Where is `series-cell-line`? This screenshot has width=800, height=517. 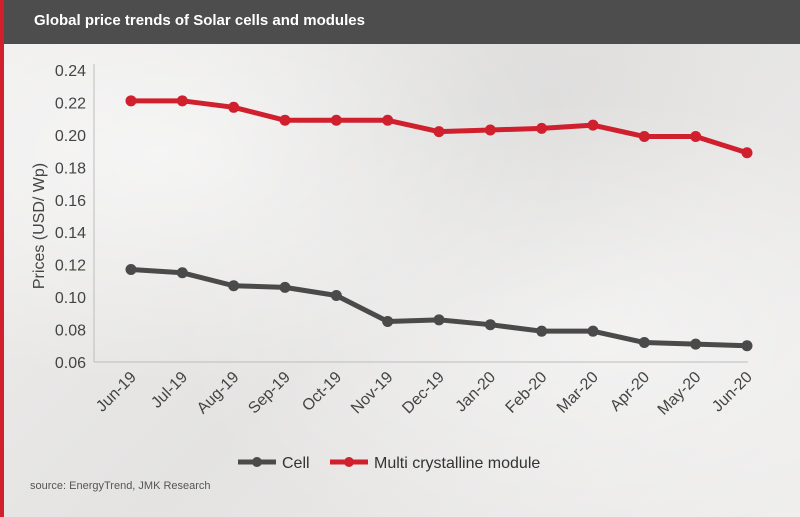
series-cell-line is located at coordinates (439, 308).